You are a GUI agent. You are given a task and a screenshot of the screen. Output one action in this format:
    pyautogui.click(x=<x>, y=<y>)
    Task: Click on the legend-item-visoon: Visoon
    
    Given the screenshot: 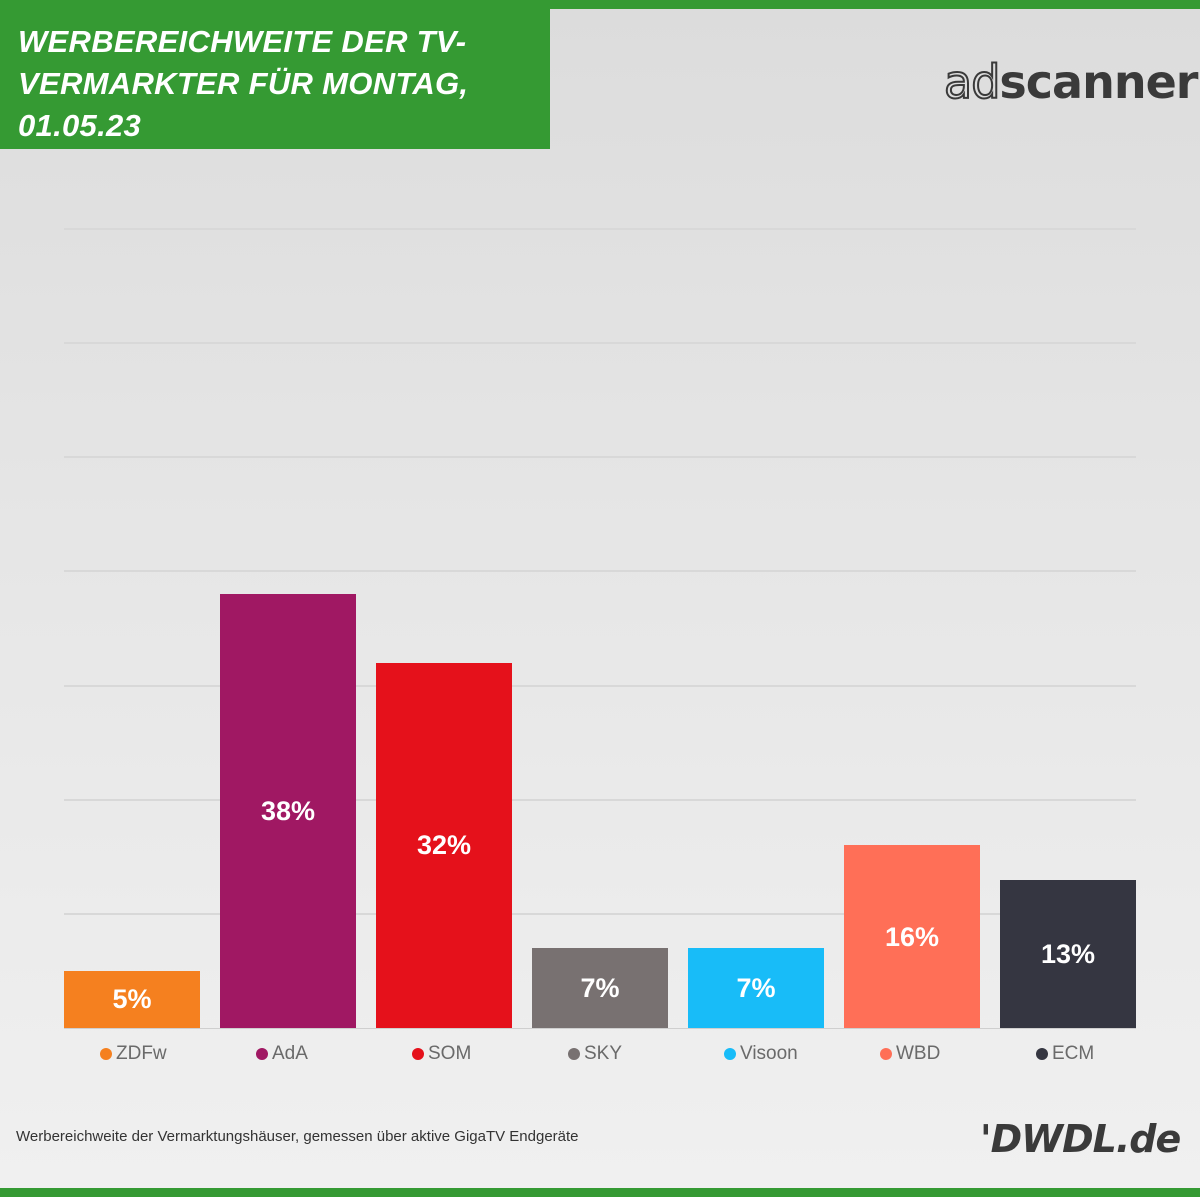 What is the action you would take?
    pyautogui.click(x=761, y=1054)
    